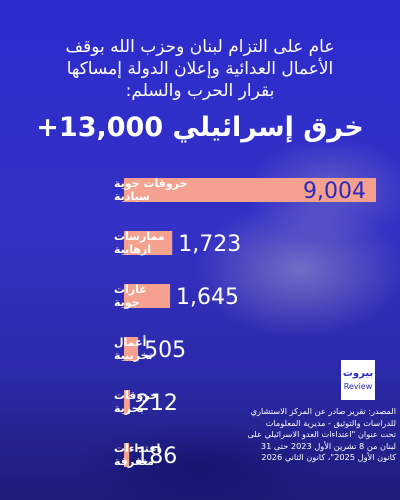 Image resolution: width=400 pixels, height=500 pixels. Describe the element at coordinates (207, 297) in the screenshot. I see `bar-value-label-3: 1,645` at that location.